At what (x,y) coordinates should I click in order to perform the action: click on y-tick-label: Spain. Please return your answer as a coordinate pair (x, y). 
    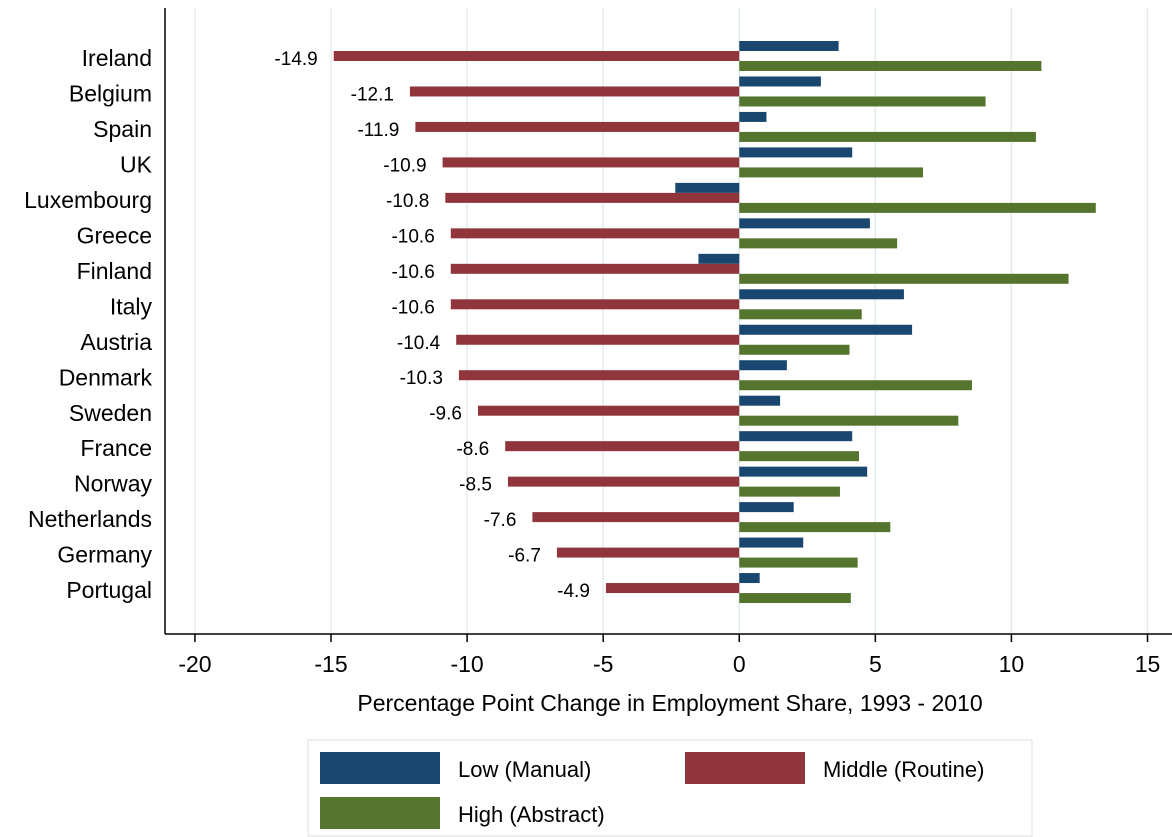
    Looking at the image, I should click on (122, 129).